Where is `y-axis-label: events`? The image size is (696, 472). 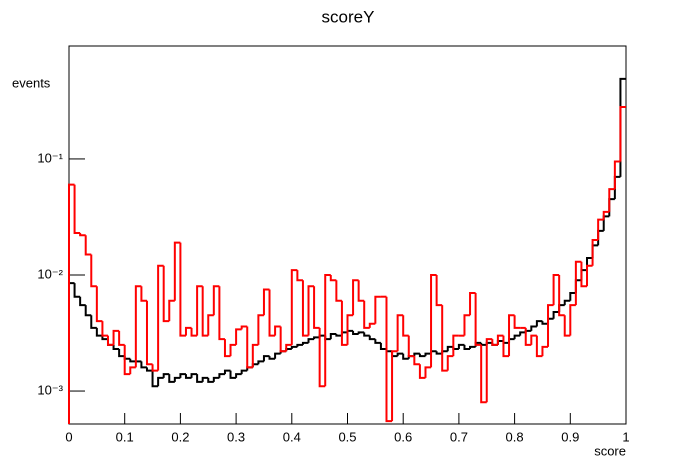 y-axis-label: events is located at coordinates (31, 82).